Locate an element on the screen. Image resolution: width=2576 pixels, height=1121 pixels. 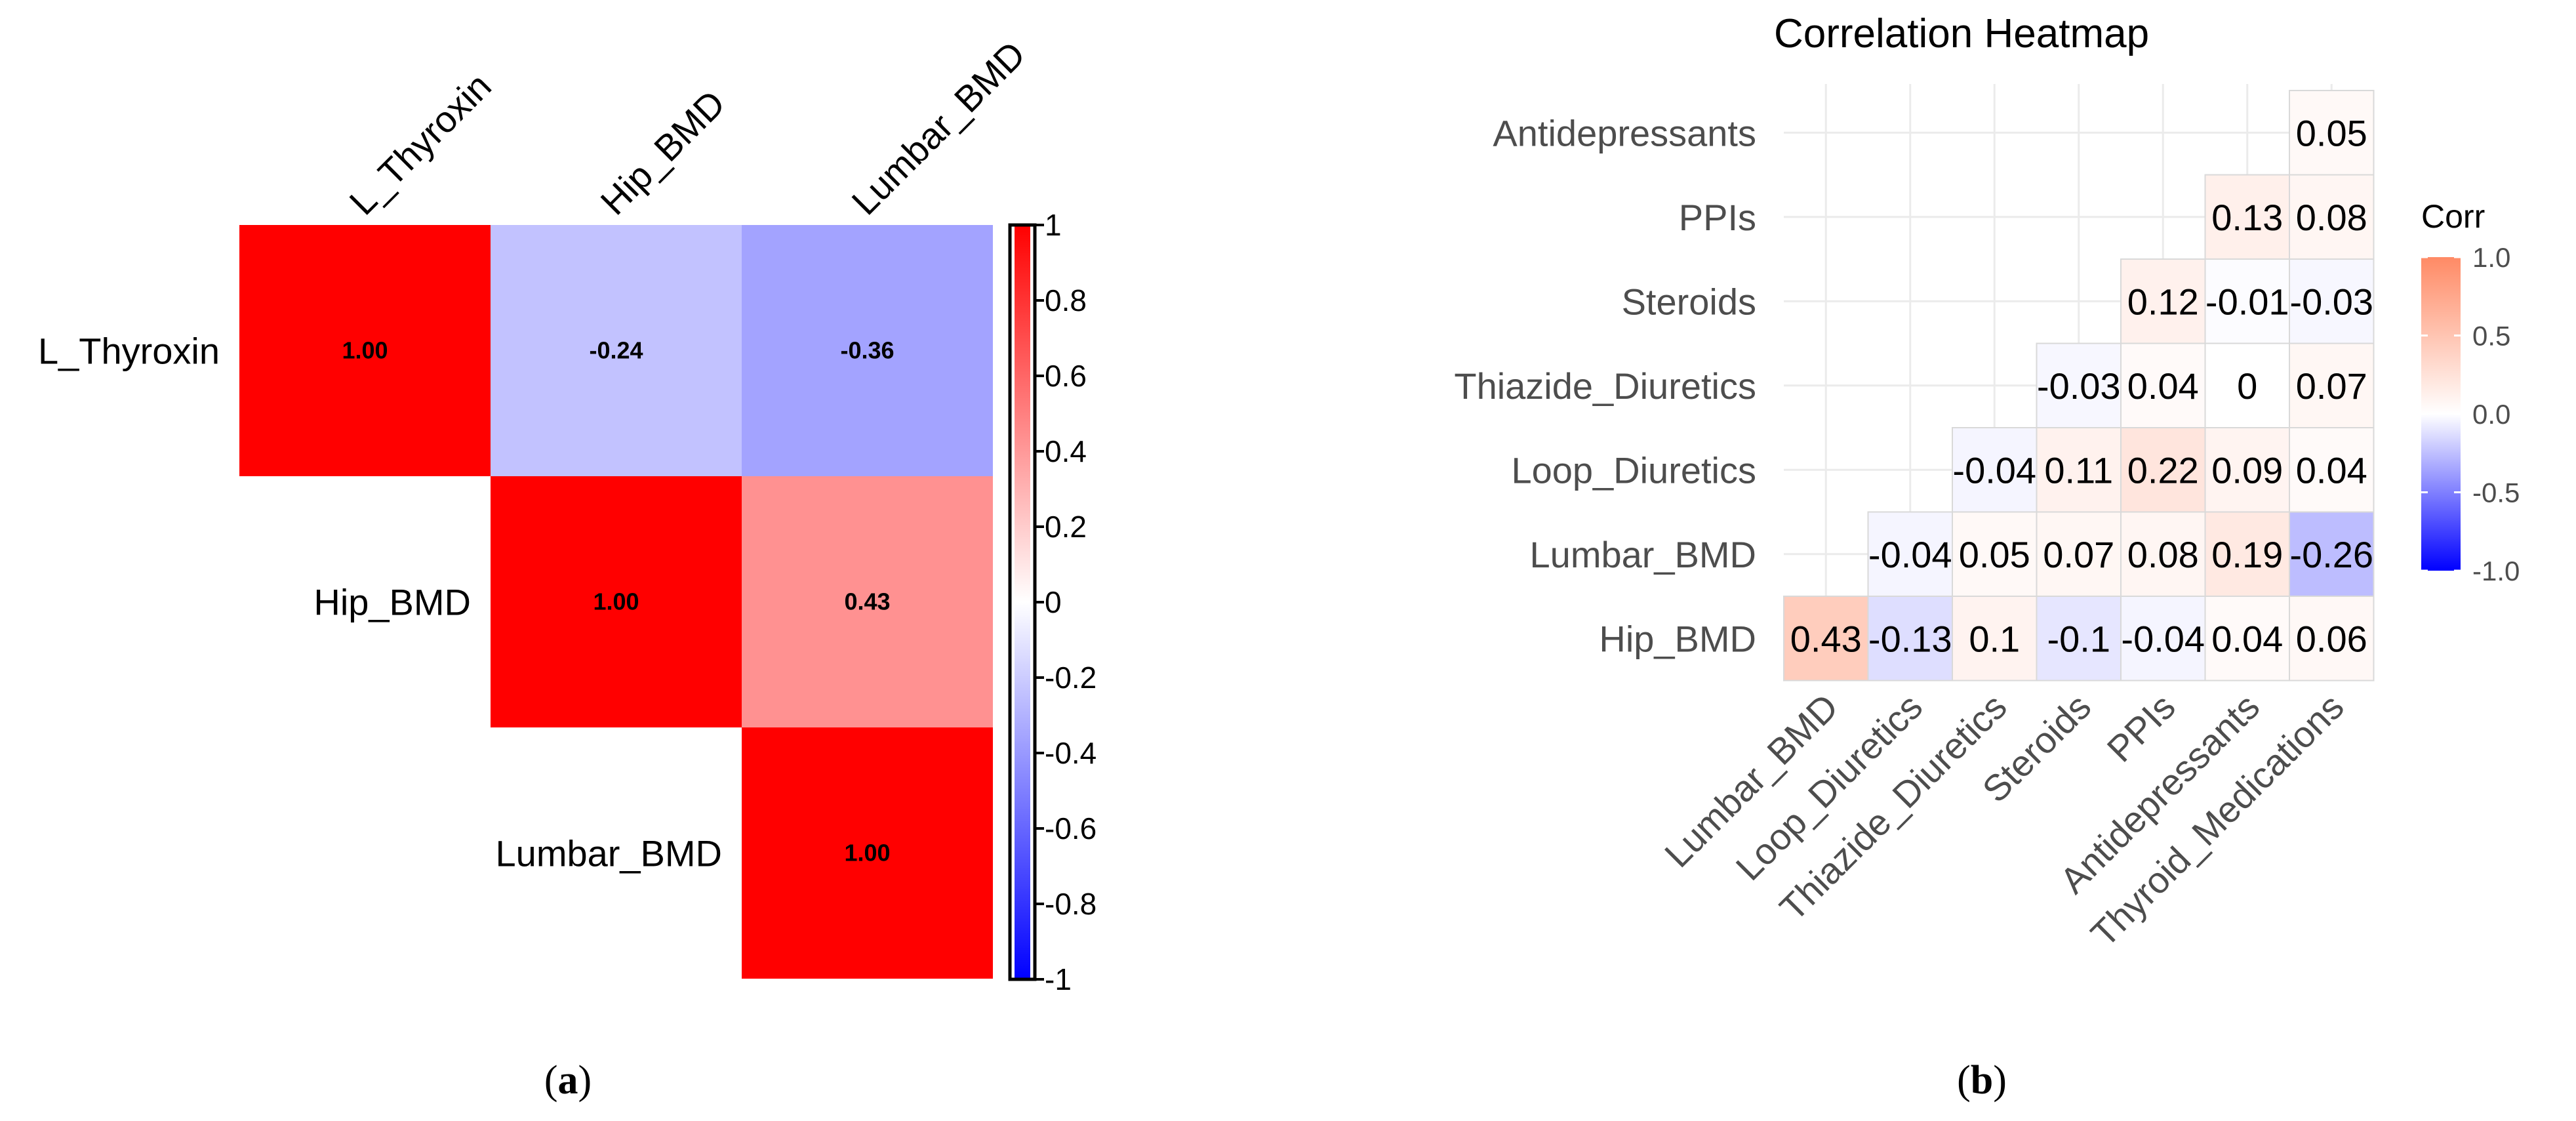
panel-b-y-label: Antidepressants is located at coordinates (1624, 132).